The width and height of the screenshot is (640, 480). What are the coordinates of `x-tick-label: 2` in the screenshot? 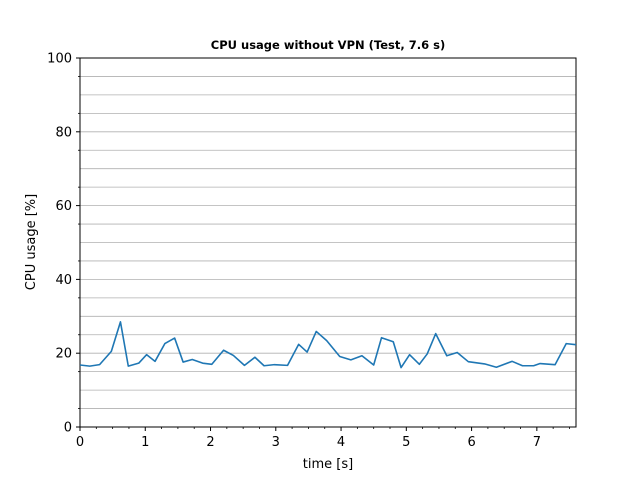 It's located at (210, 442).